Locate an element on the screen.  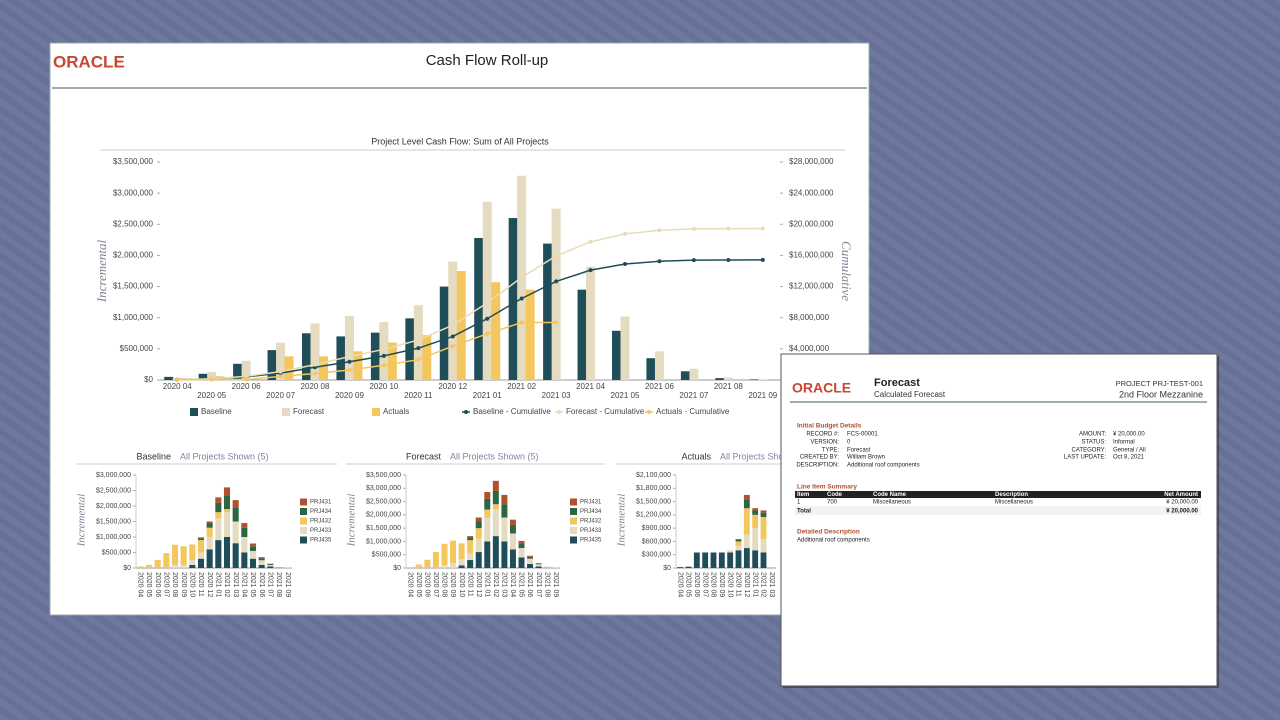
field-label: STATUS: is located at coordinates (1094, 443).